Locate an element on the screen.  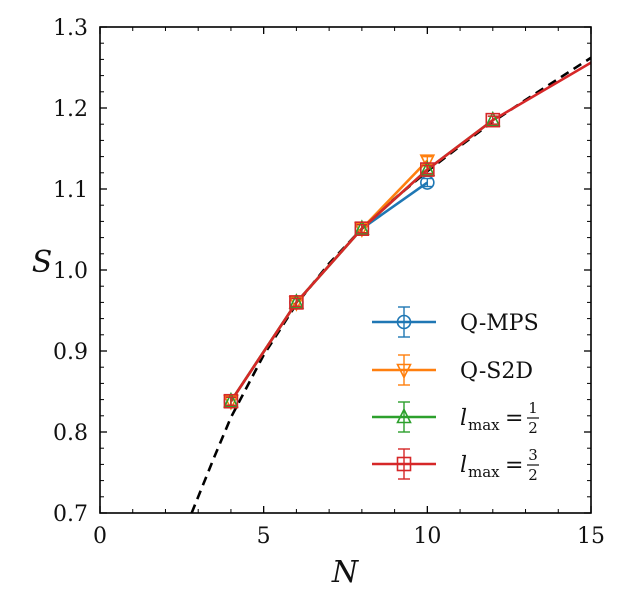
y-tick-label: 0.9 is located at coordinates (70, 352).